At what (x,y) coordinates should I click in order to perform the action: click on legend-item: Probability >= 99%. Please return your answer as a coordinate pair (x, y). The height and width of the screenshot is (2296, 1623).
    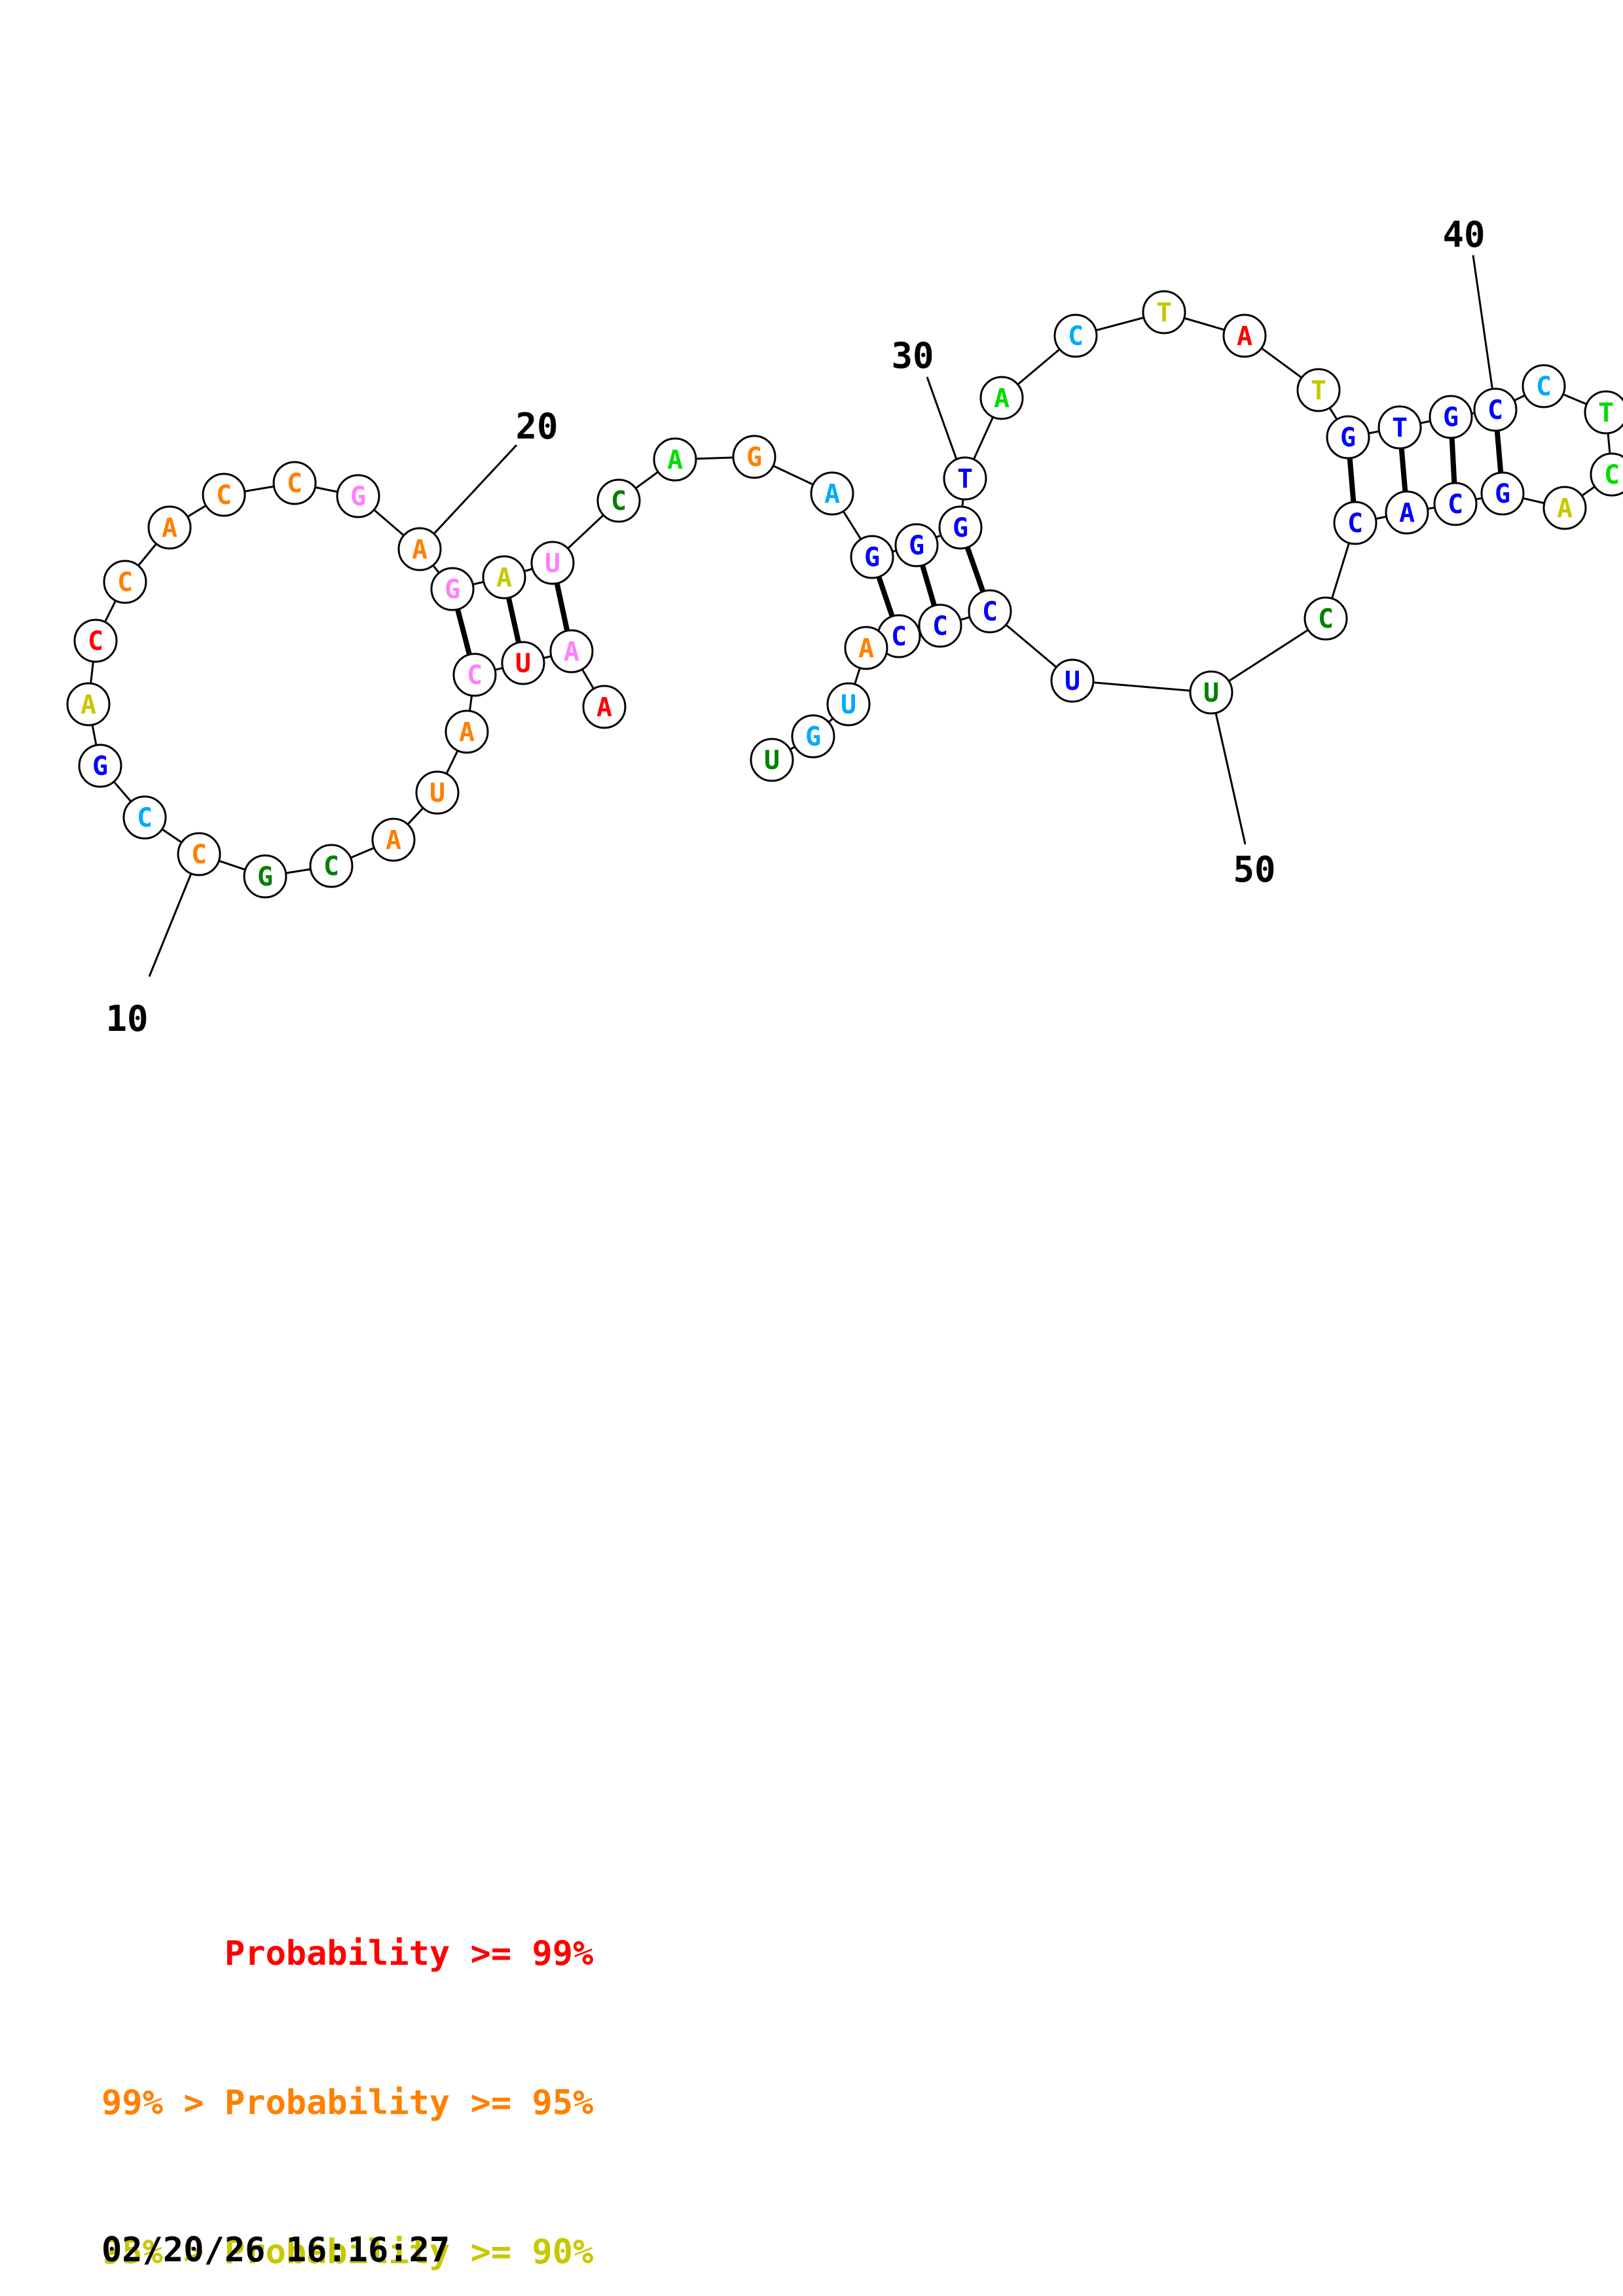
    Looking at the image, I should click on (347, 1953).